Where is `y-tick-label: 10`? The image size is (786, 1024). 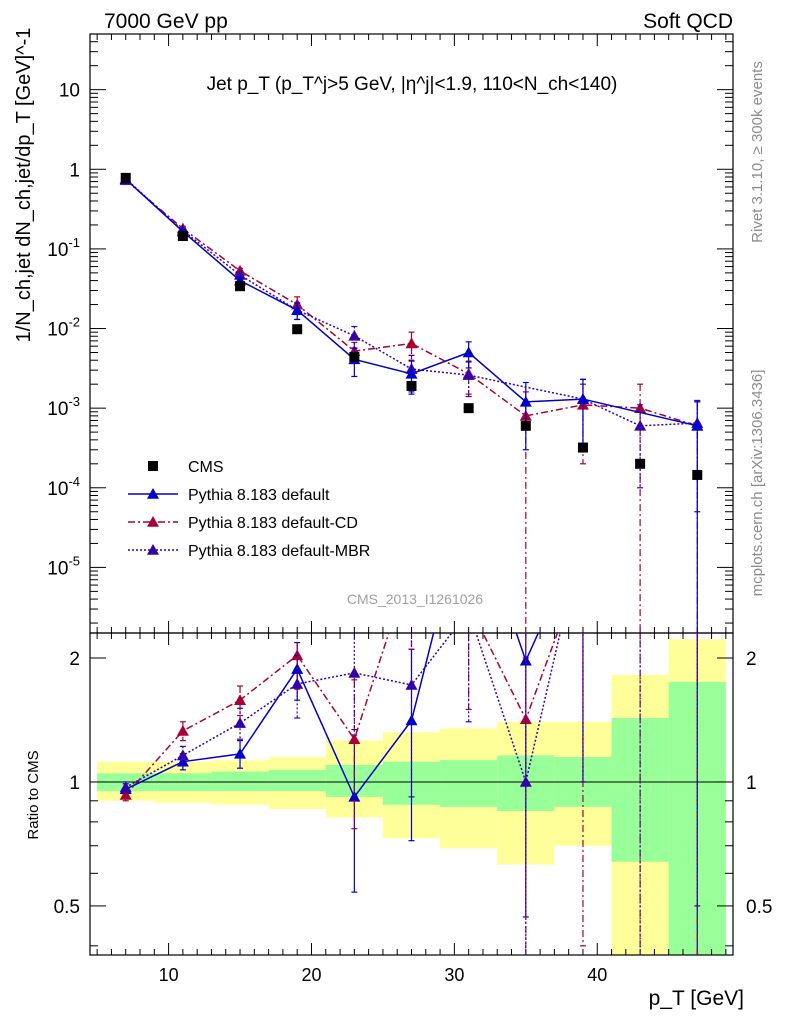 y-tick-label: 10 is located at coordinates (69, 91).